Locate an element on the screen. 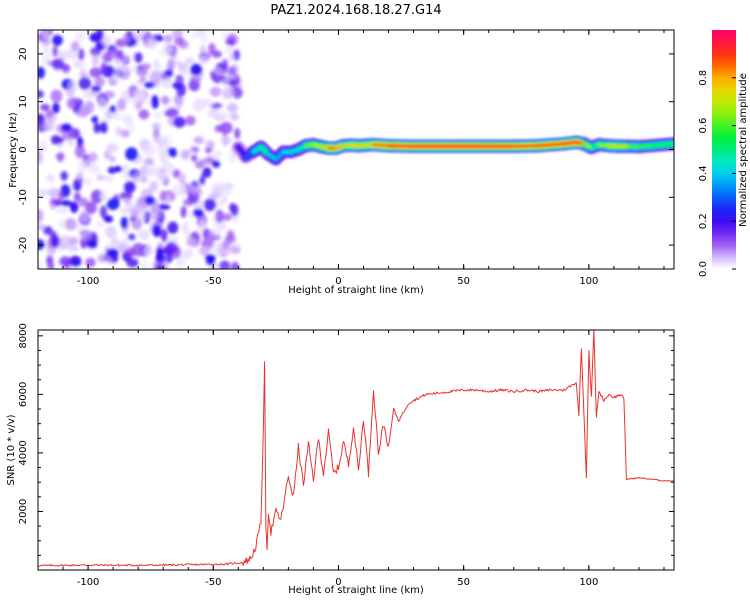 The image size is (750, 600). figure-title: PAZ1.2024.168.18.27.G14 is located at coordinates (355, 10).